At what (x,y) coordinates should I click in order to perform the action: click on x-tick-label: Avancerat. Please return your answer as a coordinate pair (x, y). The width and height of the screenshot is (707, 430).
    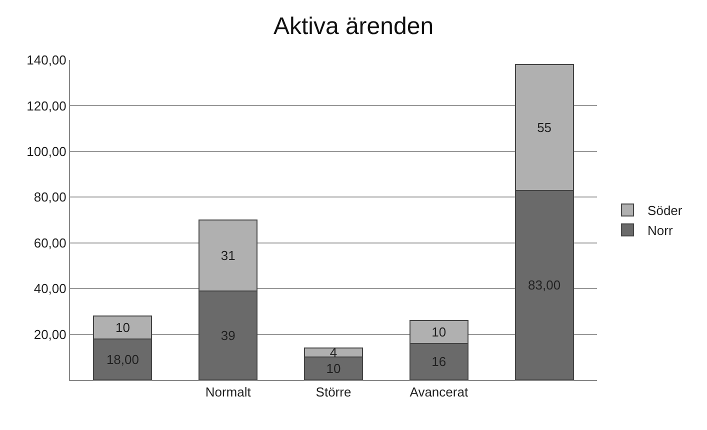
    Looking at the image, I should click on (439, 392).